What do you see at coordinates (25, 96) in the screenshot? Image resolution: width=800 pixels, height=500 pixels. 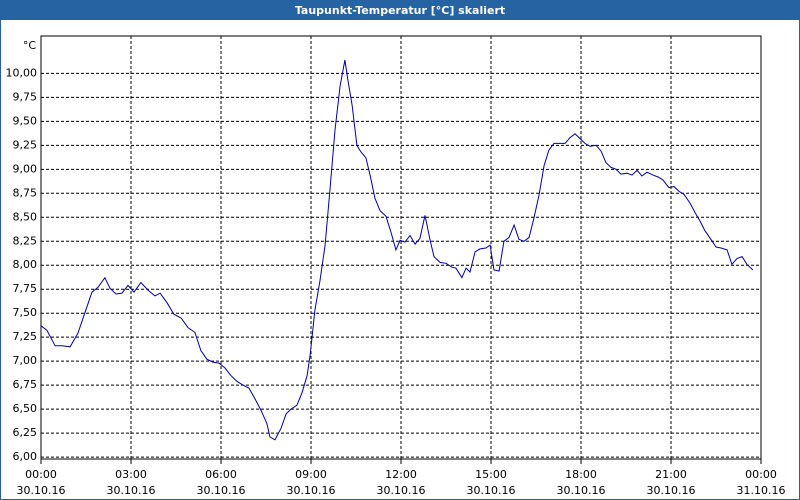 I see `y-tick-label: 9,75` at bounding box center [25, 96].